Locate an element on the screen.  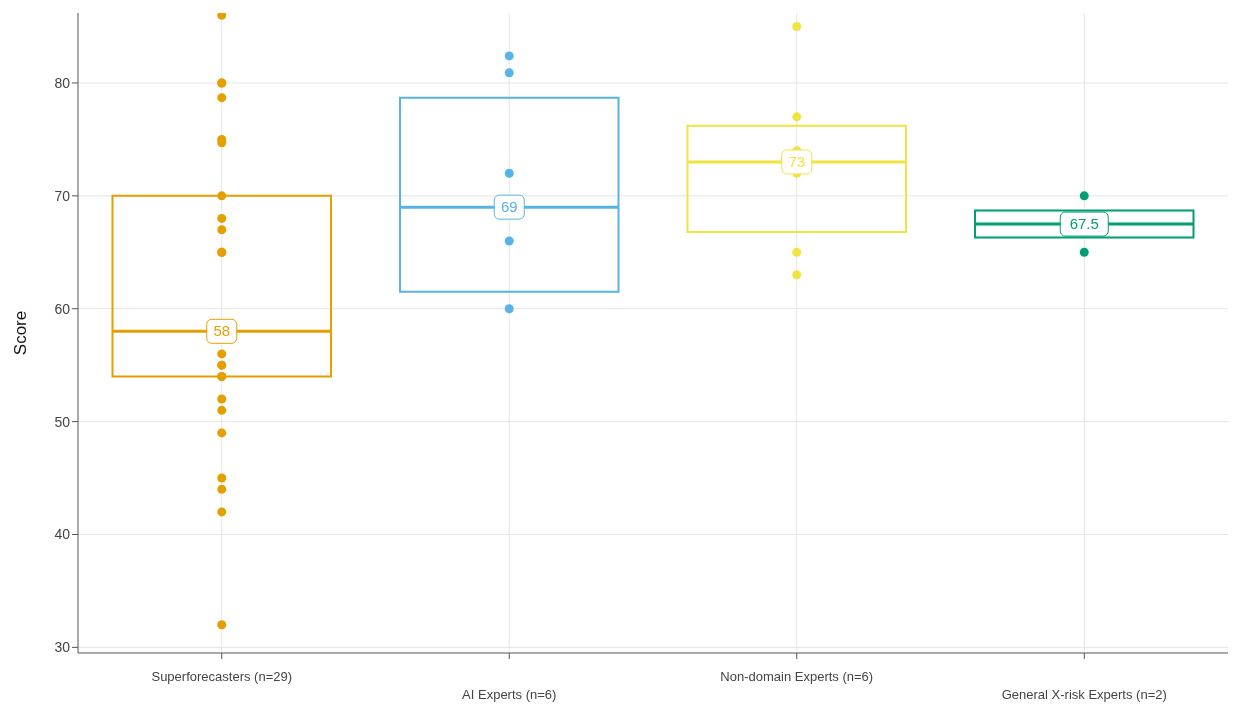
x-tick-label: AI Experts (n=6) is located at coordinates (509, 694).